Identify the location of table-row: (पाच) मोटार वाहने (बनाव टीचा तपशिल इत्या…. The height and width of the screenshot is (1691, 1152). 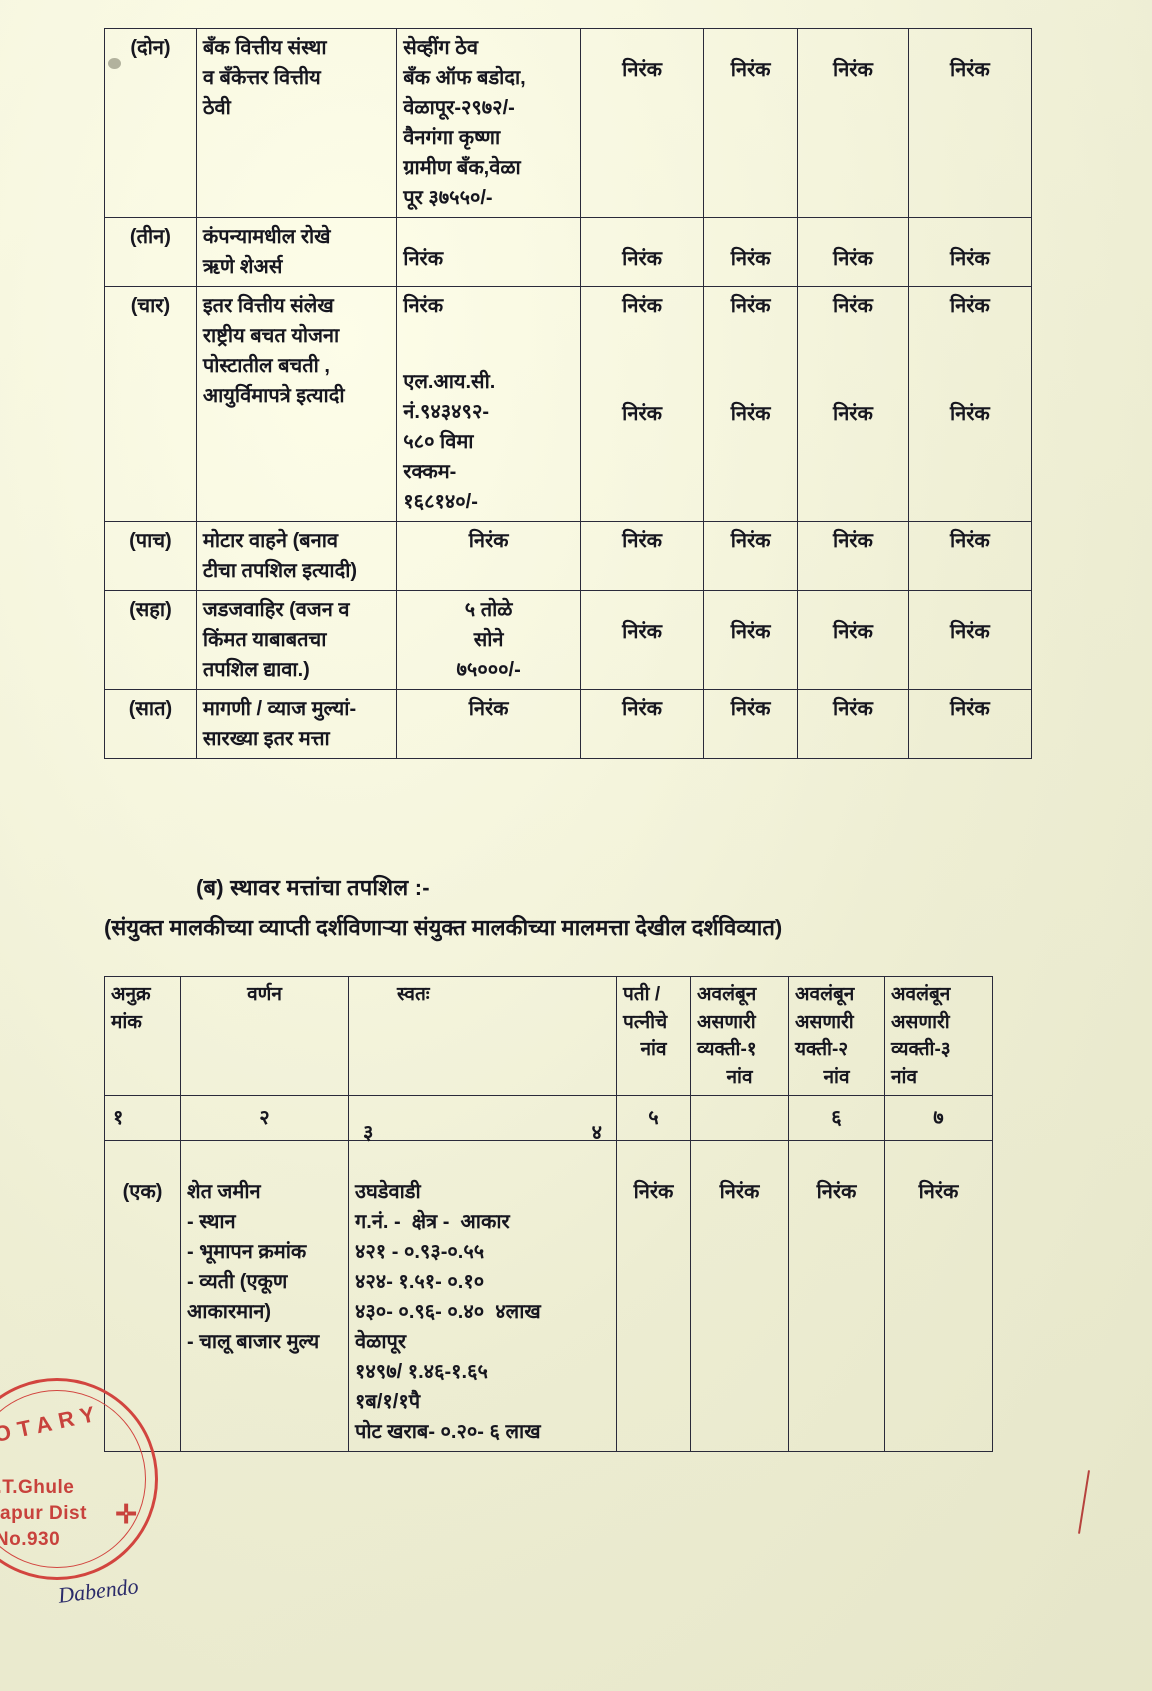
(568, 556).